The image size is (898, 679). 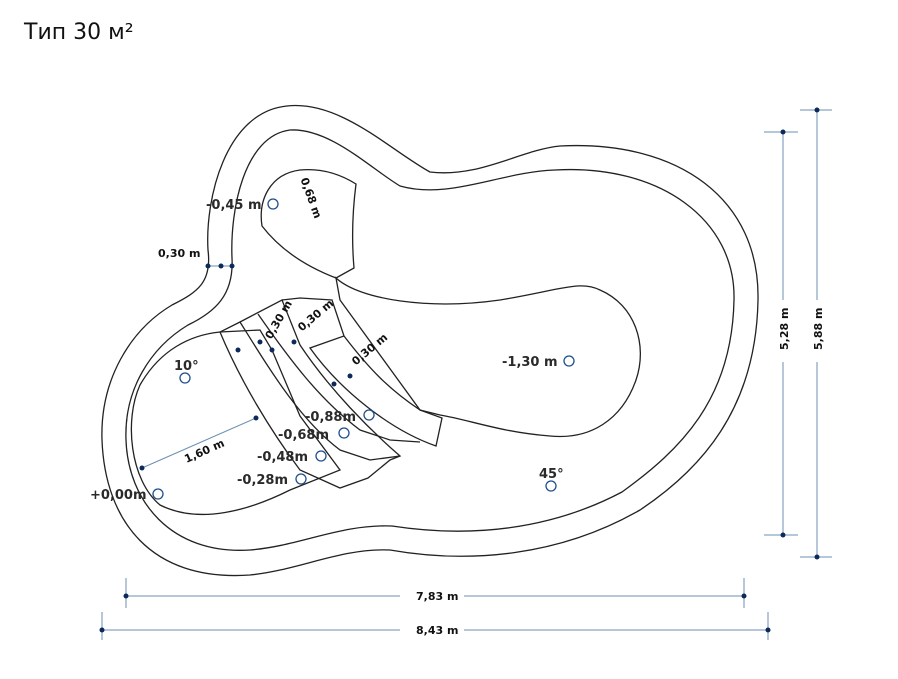 I want to click on depth-0-label: +0,00m, so click(x=118, y=495).